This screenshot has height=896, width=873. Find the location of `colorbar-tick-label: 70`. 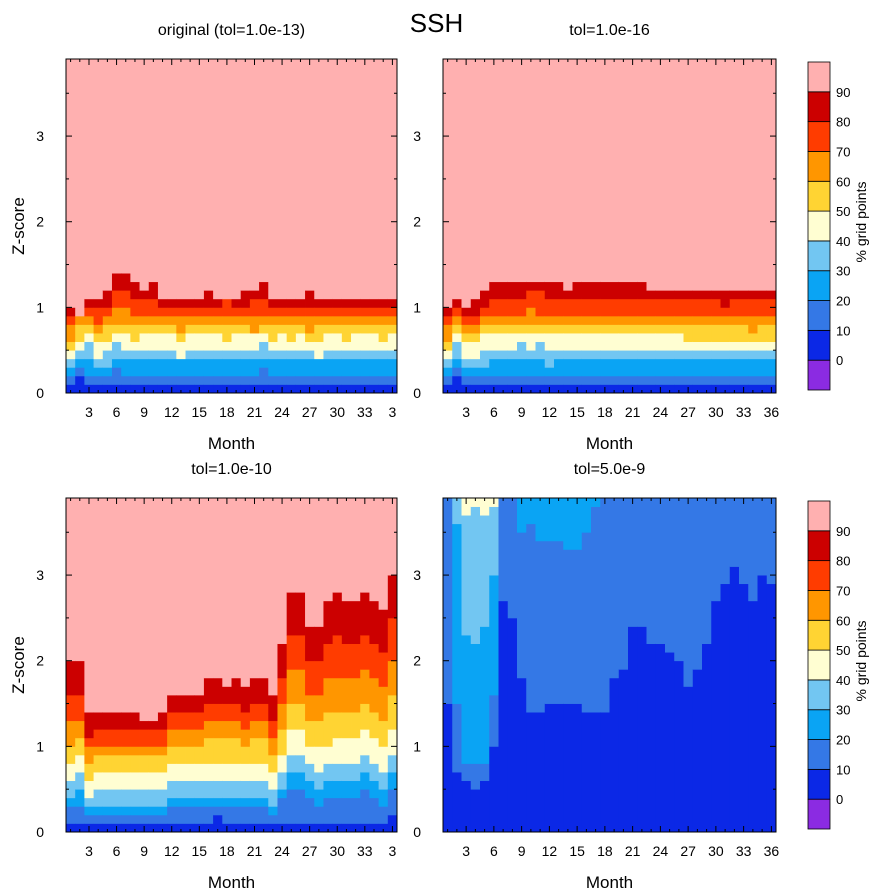

colorbar-tick-label: 70 is located at coordinates (843, 590).